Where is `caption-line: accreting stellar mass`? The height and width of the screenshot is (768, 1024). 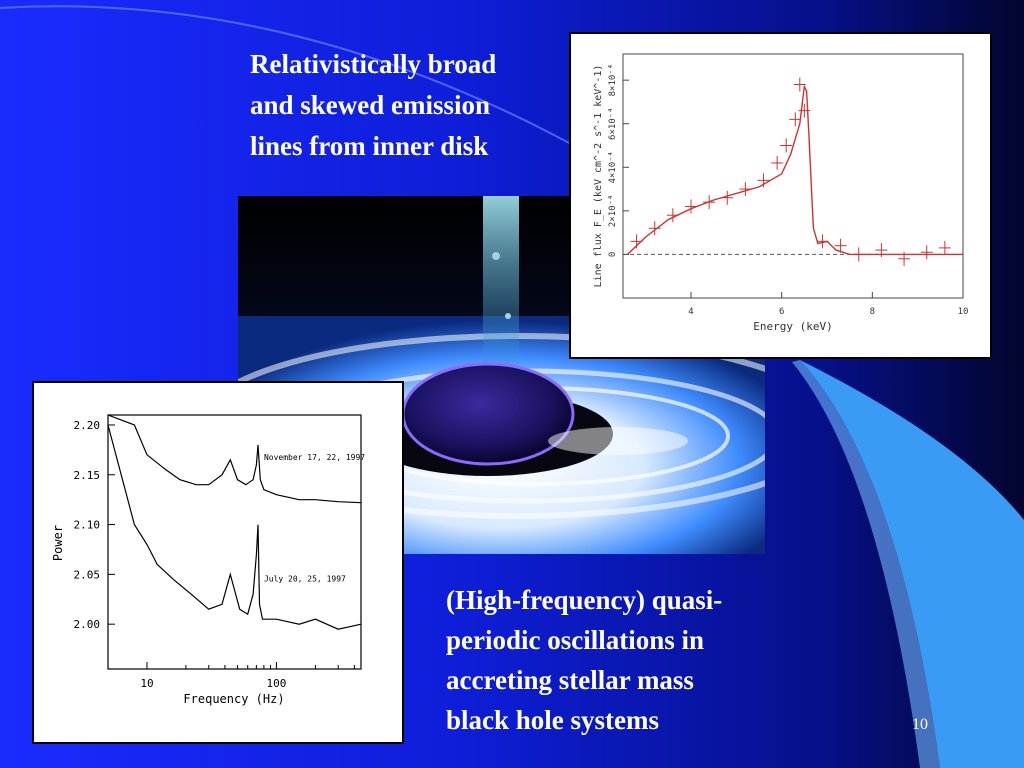 caption-line: accreting stellar mass is located at coordinates (570, 680).